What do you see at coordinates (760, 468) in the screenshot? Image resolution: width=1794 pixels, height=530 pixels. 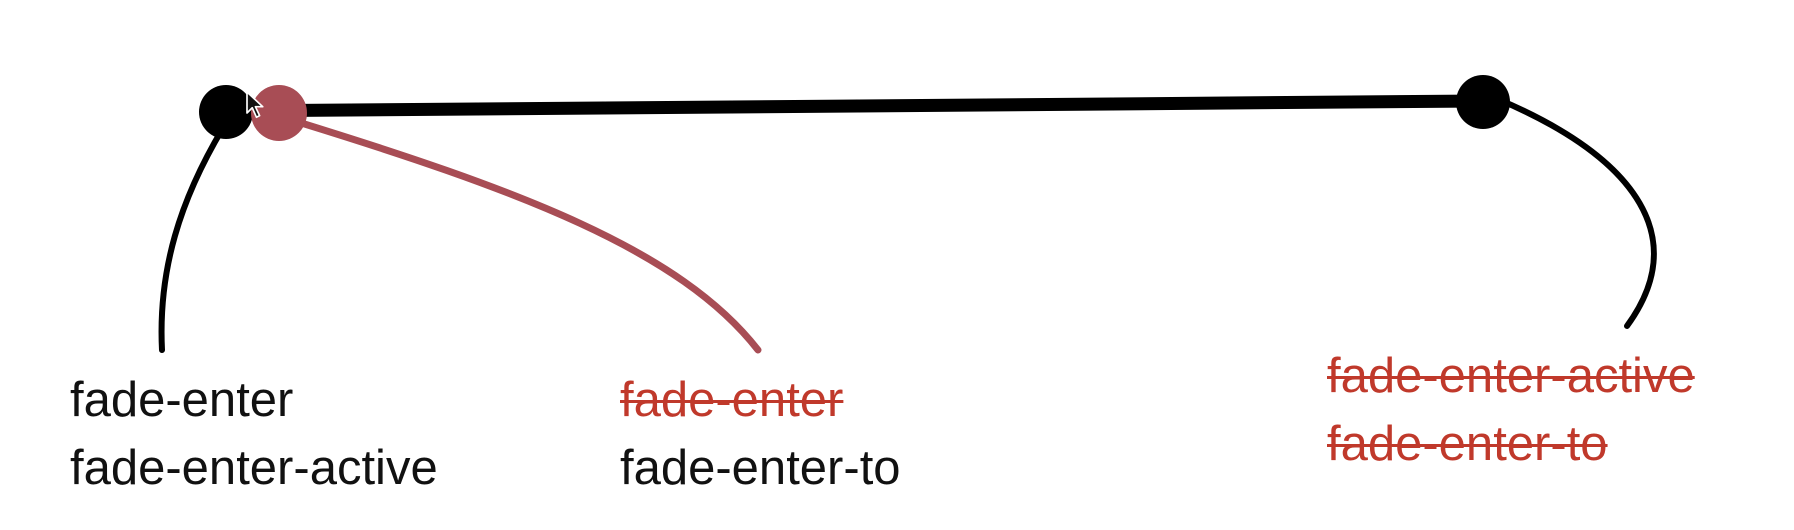 I see `next-frame-label-fade-enter-to: fade-enter-to` at bounding box center [760, 468].